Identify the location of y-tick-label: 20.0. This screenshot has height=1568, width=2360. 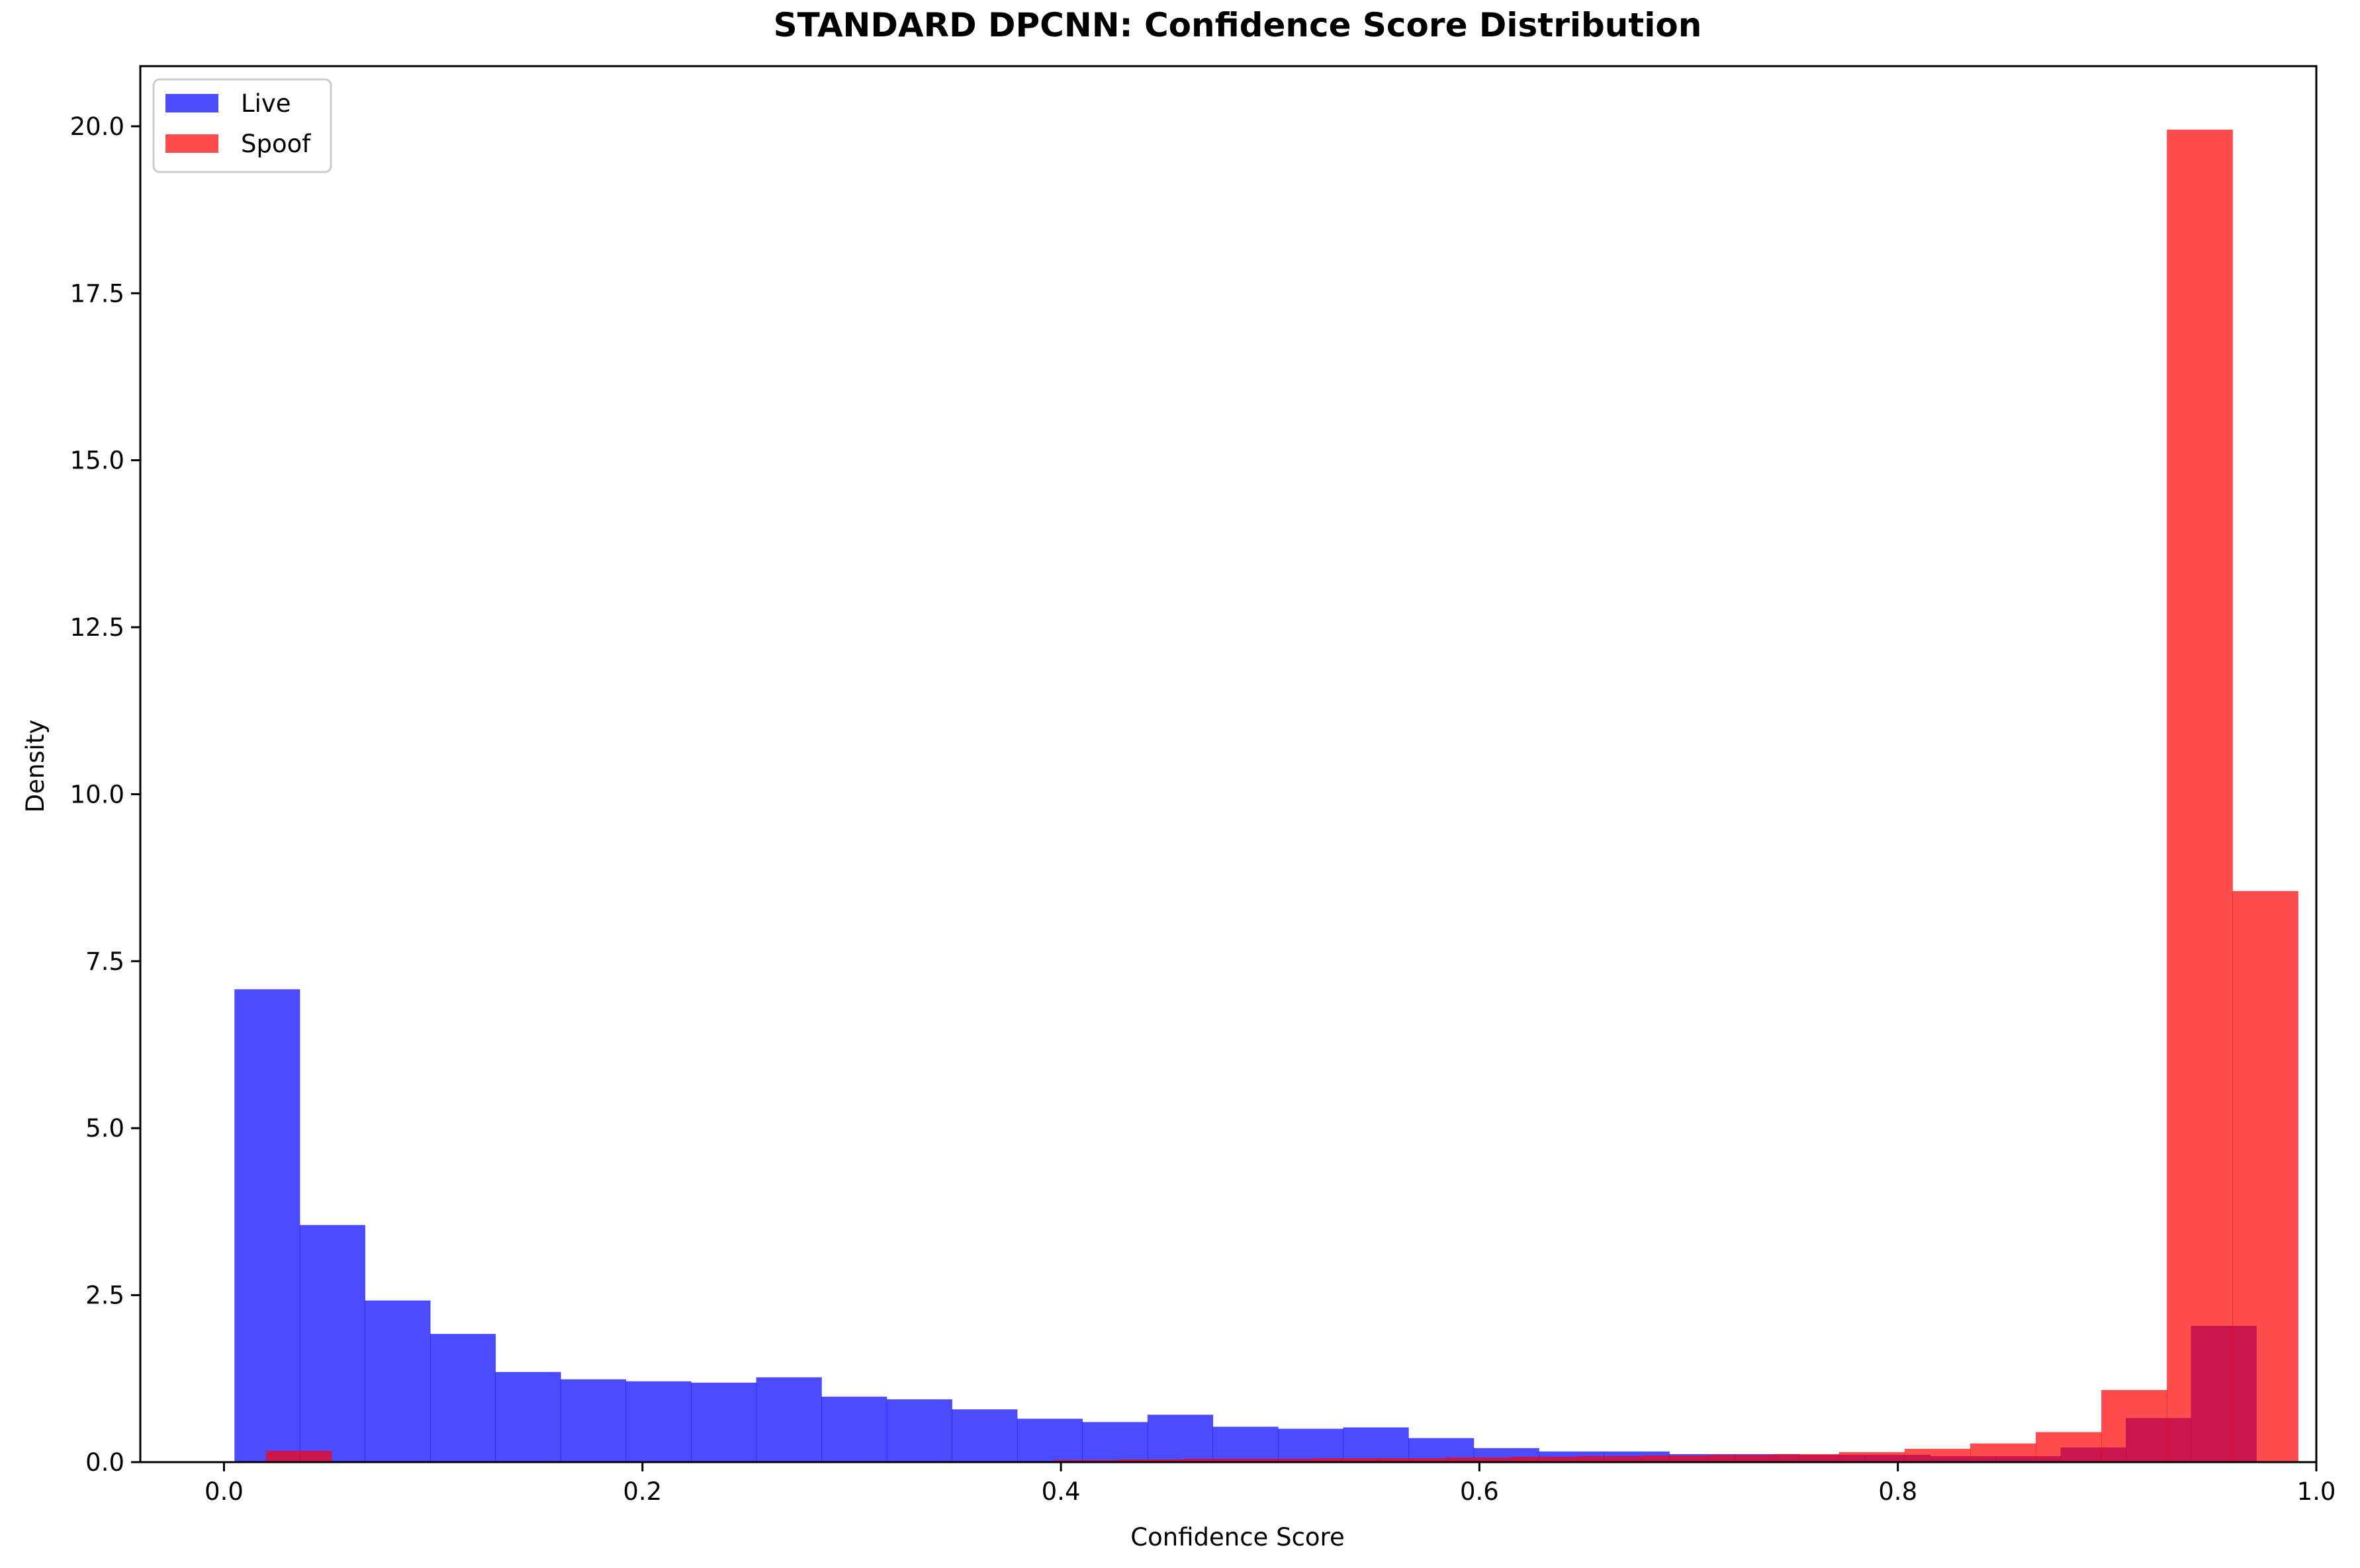
(97, 127).